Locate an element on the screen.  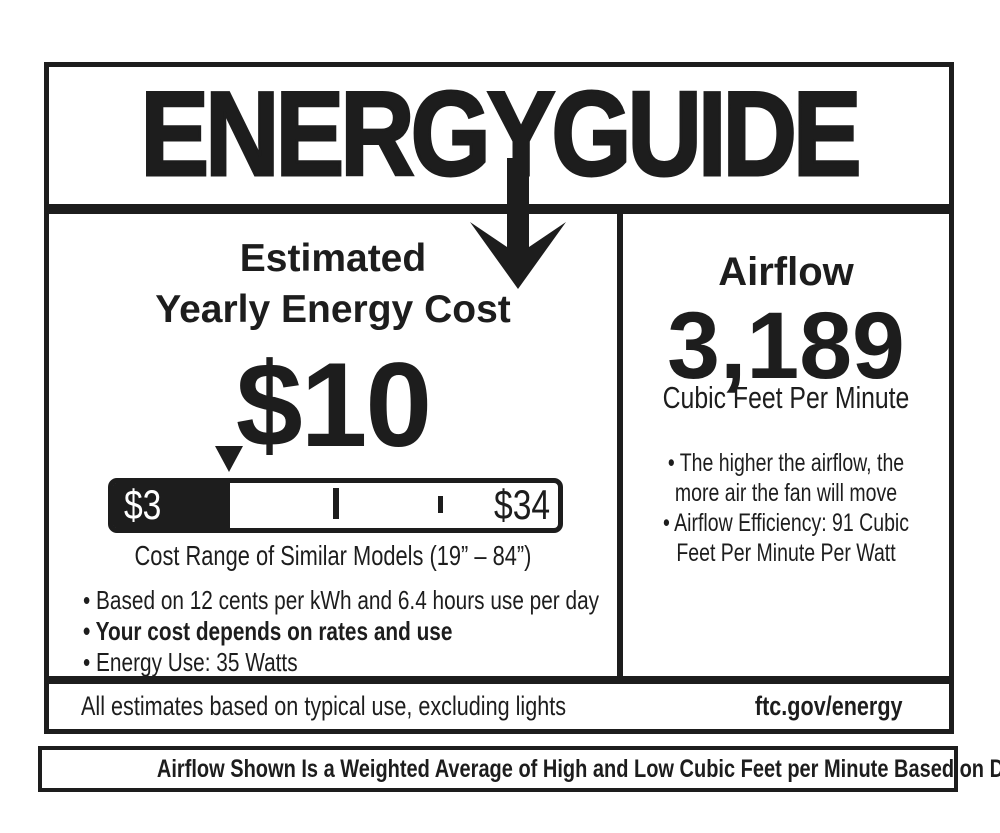
list-item: • Airflow Efficiency: 91 Cubic is located at coordinates (786, 523).